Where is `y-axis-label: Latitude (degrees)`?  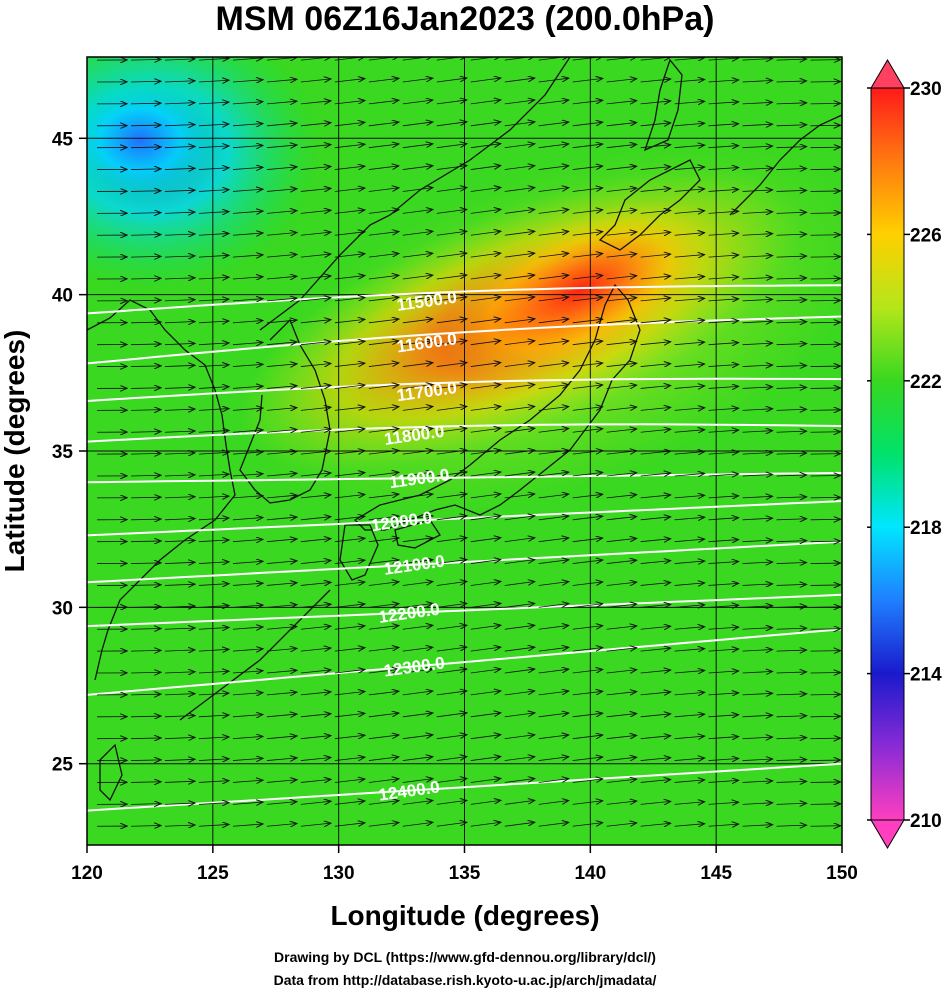
y-axis-label: Latitude (degrees) is located at coordinates (15, 451).